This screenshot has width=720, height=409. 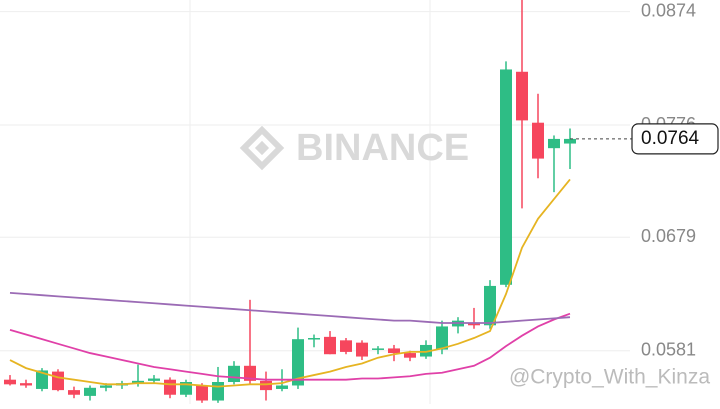 I want to click on credit: @Crypto_With_Kinza, so click(x=609, y=377).